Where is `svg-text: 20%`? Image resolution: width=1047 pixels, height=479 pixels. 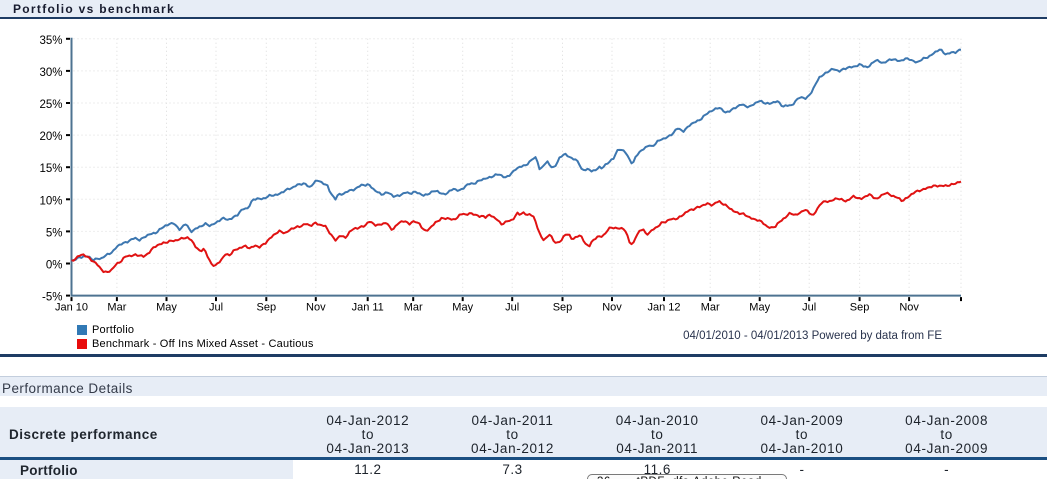
svg-text: 20% is located at coordinates (50, 137).